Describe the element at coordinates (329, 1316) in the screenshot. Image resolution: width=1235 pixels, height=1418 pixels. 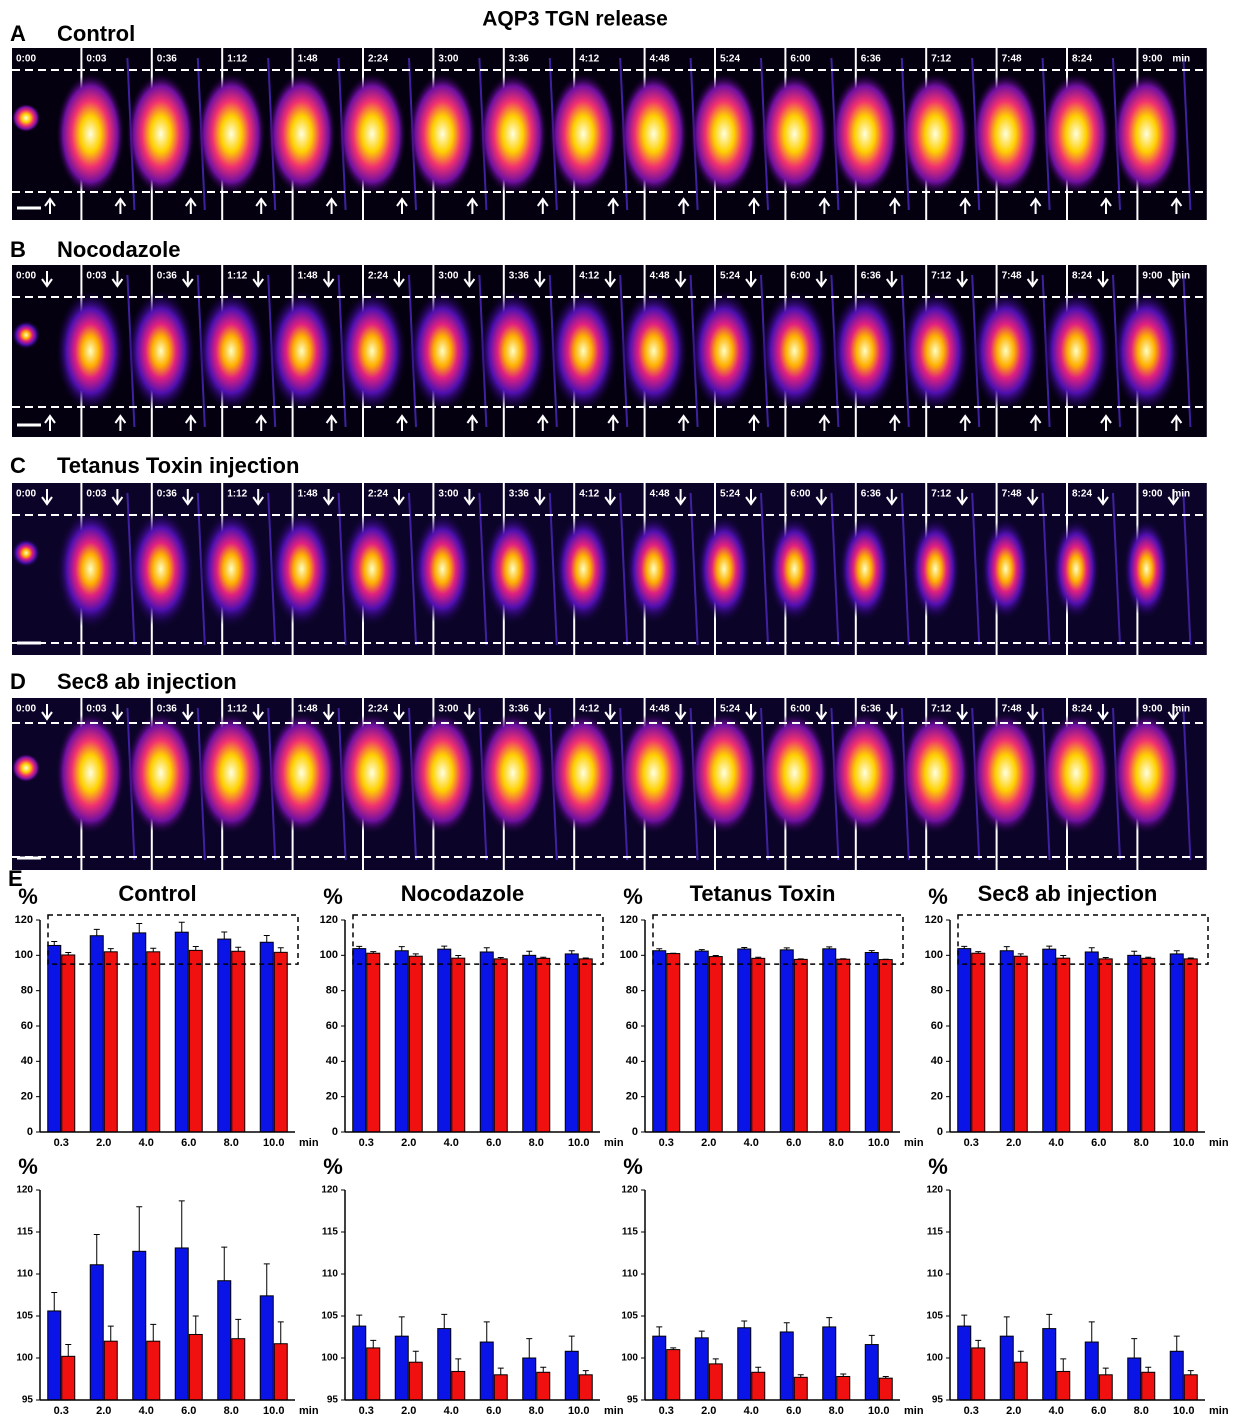
I see `y-tick-label: 105` at that location.